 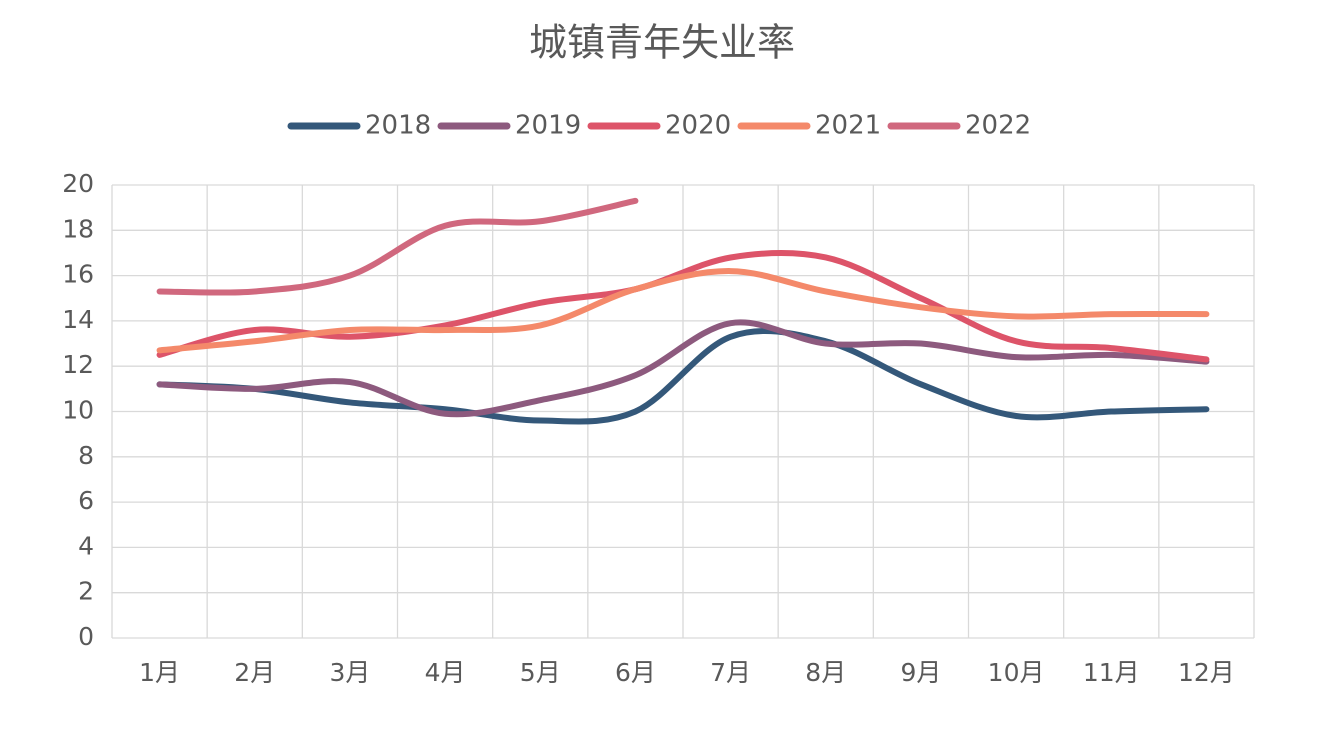 I want to click on x-tick-label: 3月, so click(x=349, y=672).